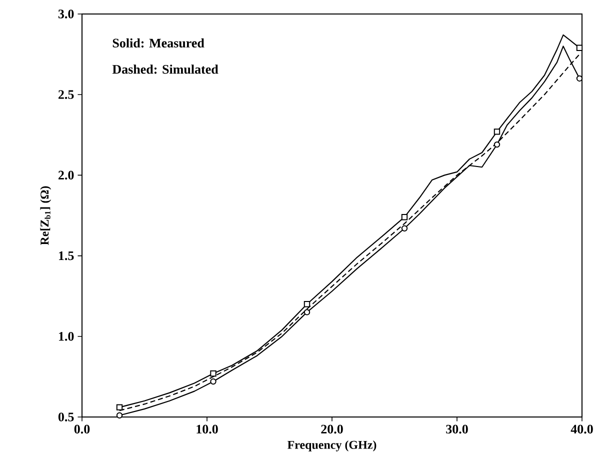  What do you see at coordinates (66, 255) in the screenshot?
I see `y-tick-label: 1.5` at bounding box center [66, 255].